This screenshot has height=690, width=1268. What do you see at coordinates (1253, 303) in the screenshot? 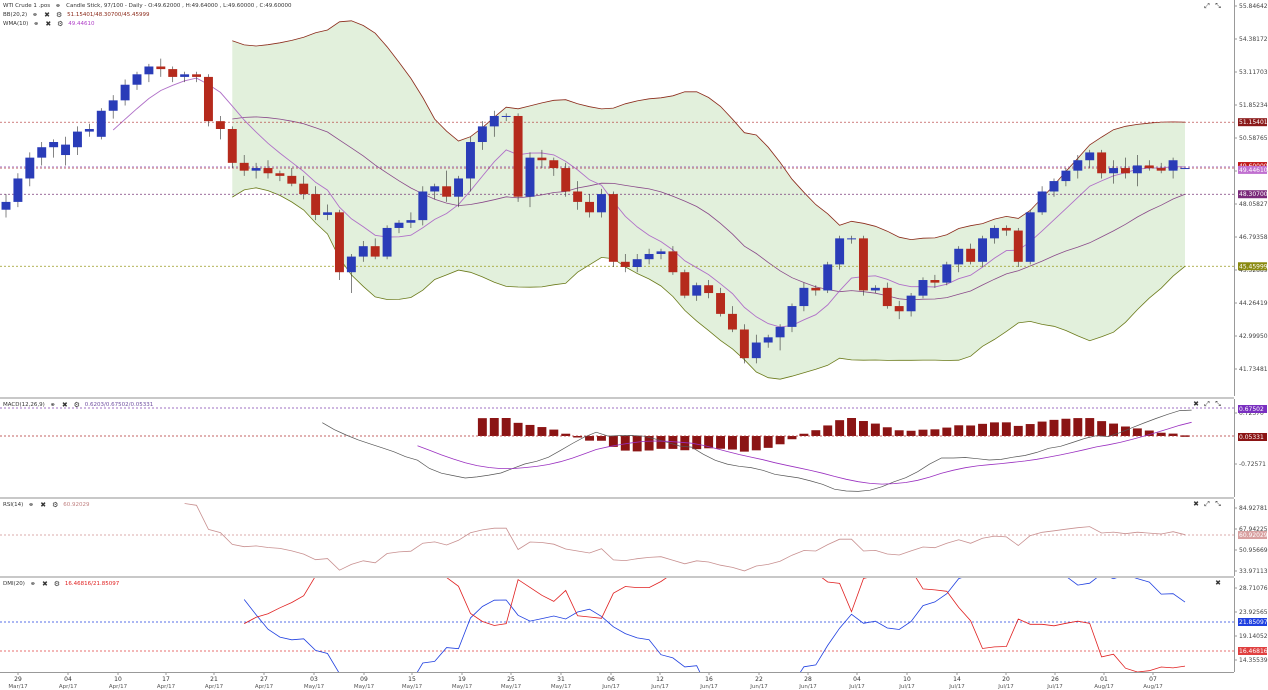
I see `axis-tick-label: 44.26419` at bounding box center [1253, 303].